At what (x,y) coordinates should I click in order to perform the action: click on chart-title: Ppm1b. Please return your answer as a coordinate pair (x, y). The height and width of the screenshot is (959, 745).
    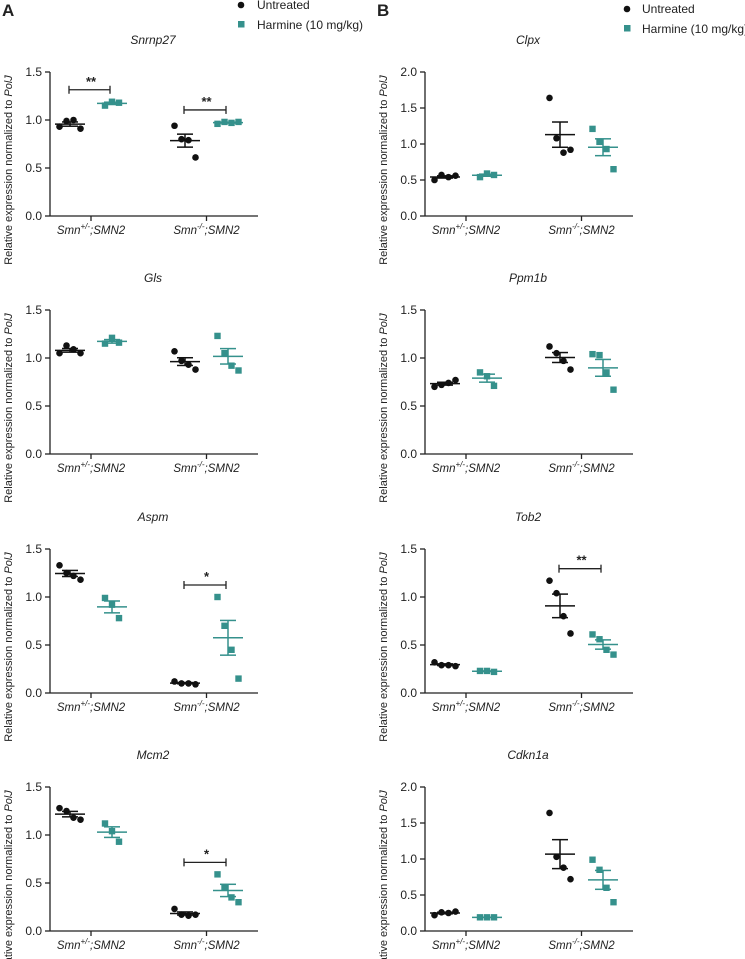
    Looking at the image, I should click on (528, 278).